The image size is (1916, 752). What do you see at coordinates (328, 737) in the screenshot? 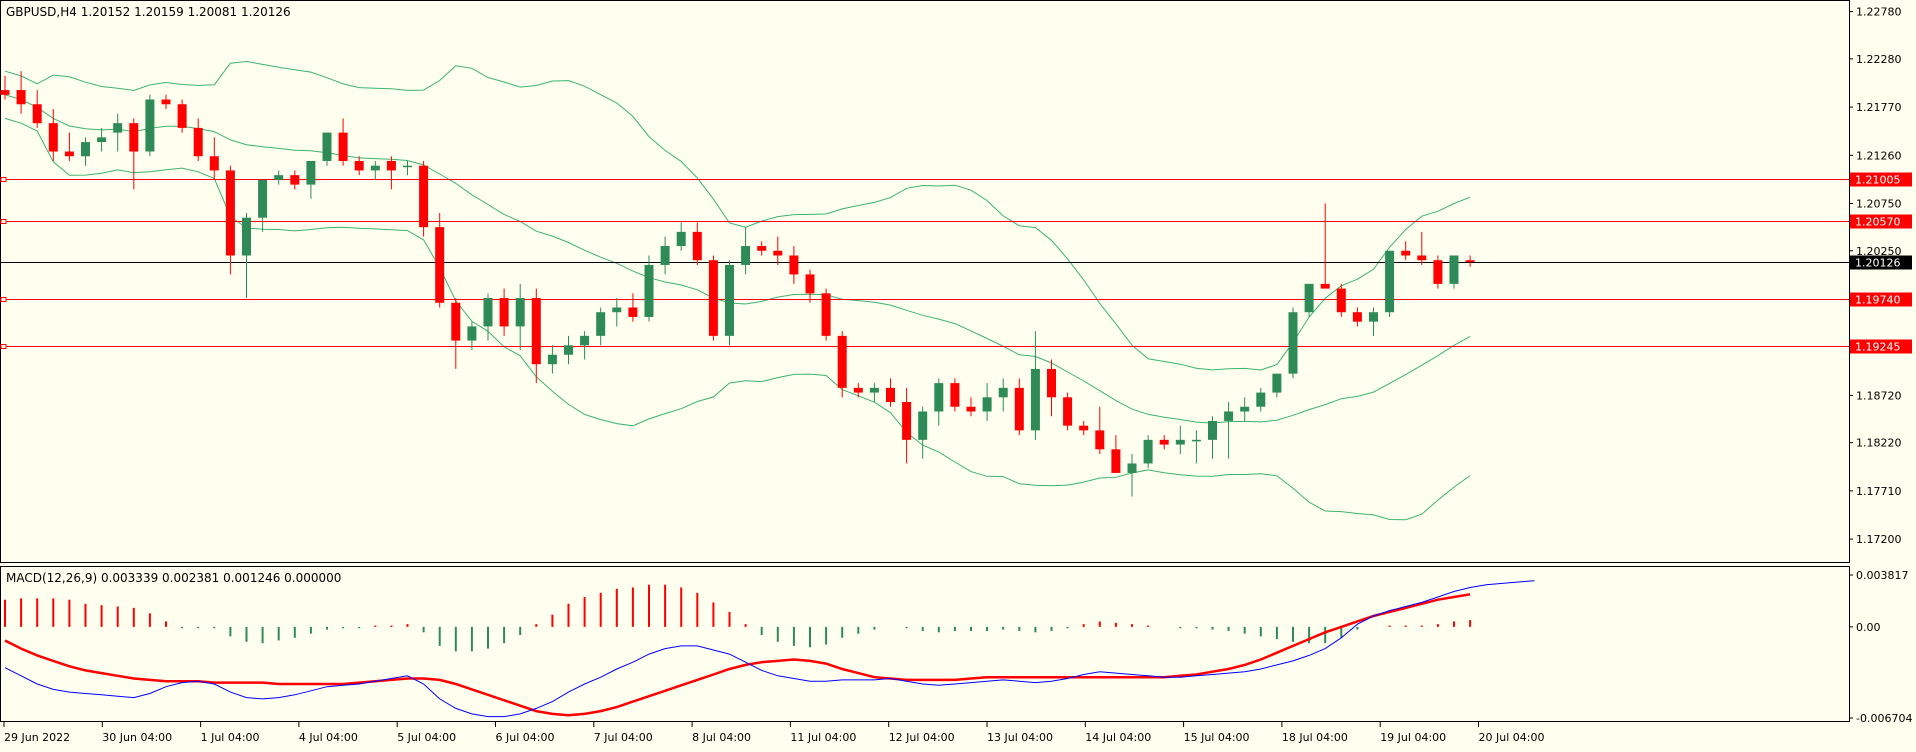
I see `time-tick-label: 4 Jul 04:00` at bounding box center [328, 737].